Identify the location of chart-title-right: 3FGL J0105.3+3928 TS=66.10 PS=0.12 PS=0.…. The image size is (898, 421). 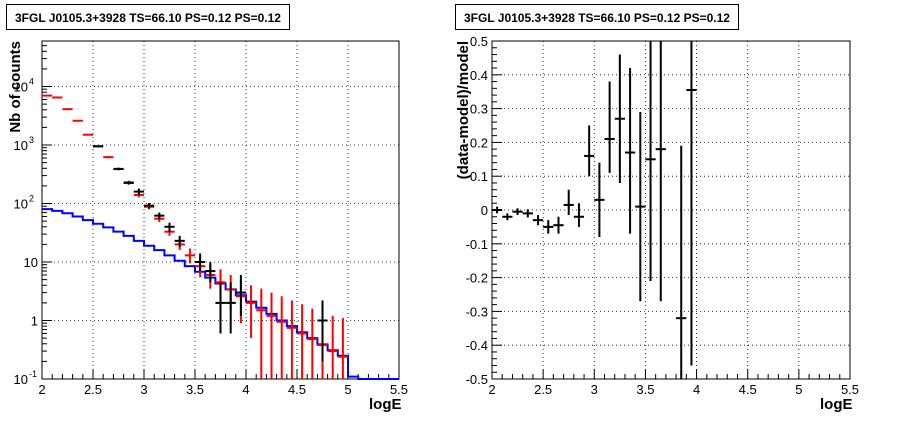
(597, 17).